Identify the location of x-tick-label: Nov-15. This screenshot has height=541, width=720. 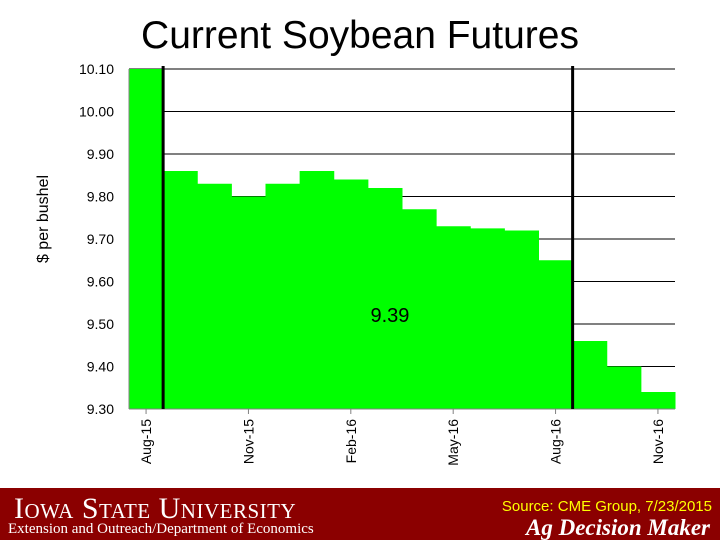
(248, 441).